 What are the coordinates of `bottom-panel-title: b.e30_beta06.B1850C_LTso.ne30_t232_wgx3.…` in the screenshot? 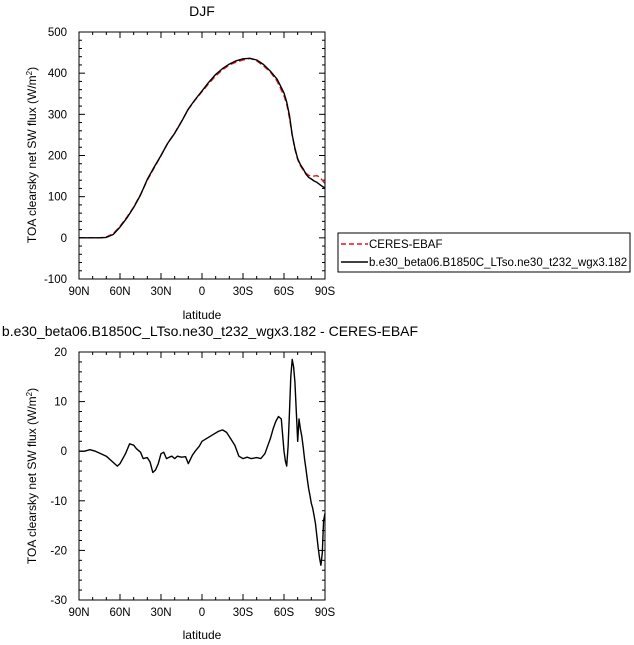 It's located at (210, 331).